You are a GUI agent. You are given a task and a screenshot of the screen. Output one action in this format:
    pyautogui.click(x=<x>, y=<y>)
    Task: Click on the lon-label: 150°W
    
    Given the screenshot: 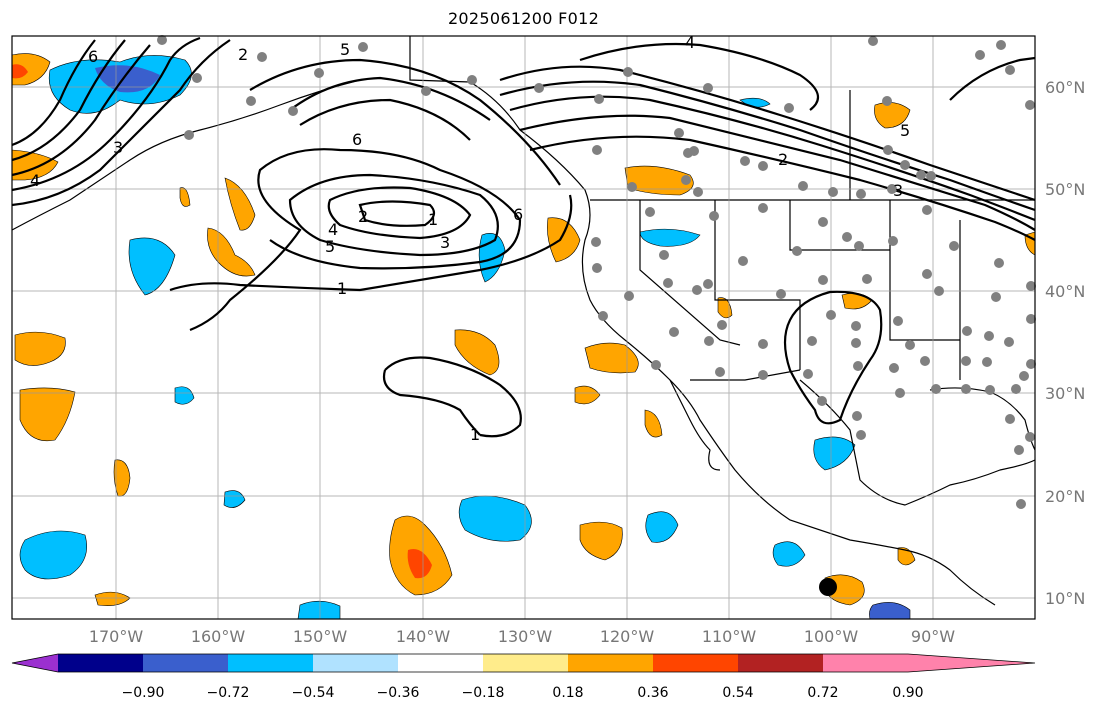 What is the action you would take?
    pyautogui.click(x=320, y=636)
    